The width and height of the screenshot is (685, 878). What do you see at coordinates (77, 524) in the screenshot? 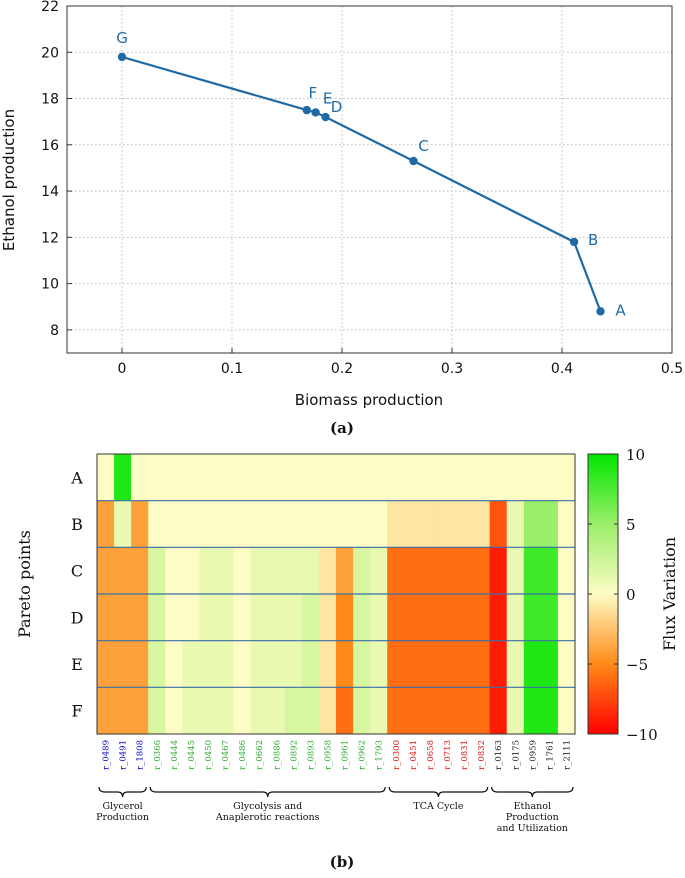
I see `row-label-B: B` at bounding box center [77, 524].